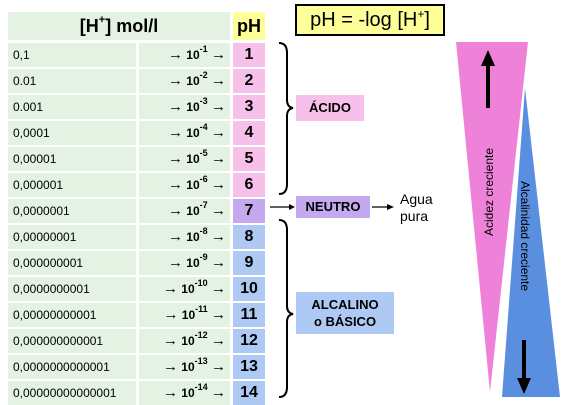  Describe the element at coordinates (203, 257) in the screenshot. I see `exponent: -9` at that location.